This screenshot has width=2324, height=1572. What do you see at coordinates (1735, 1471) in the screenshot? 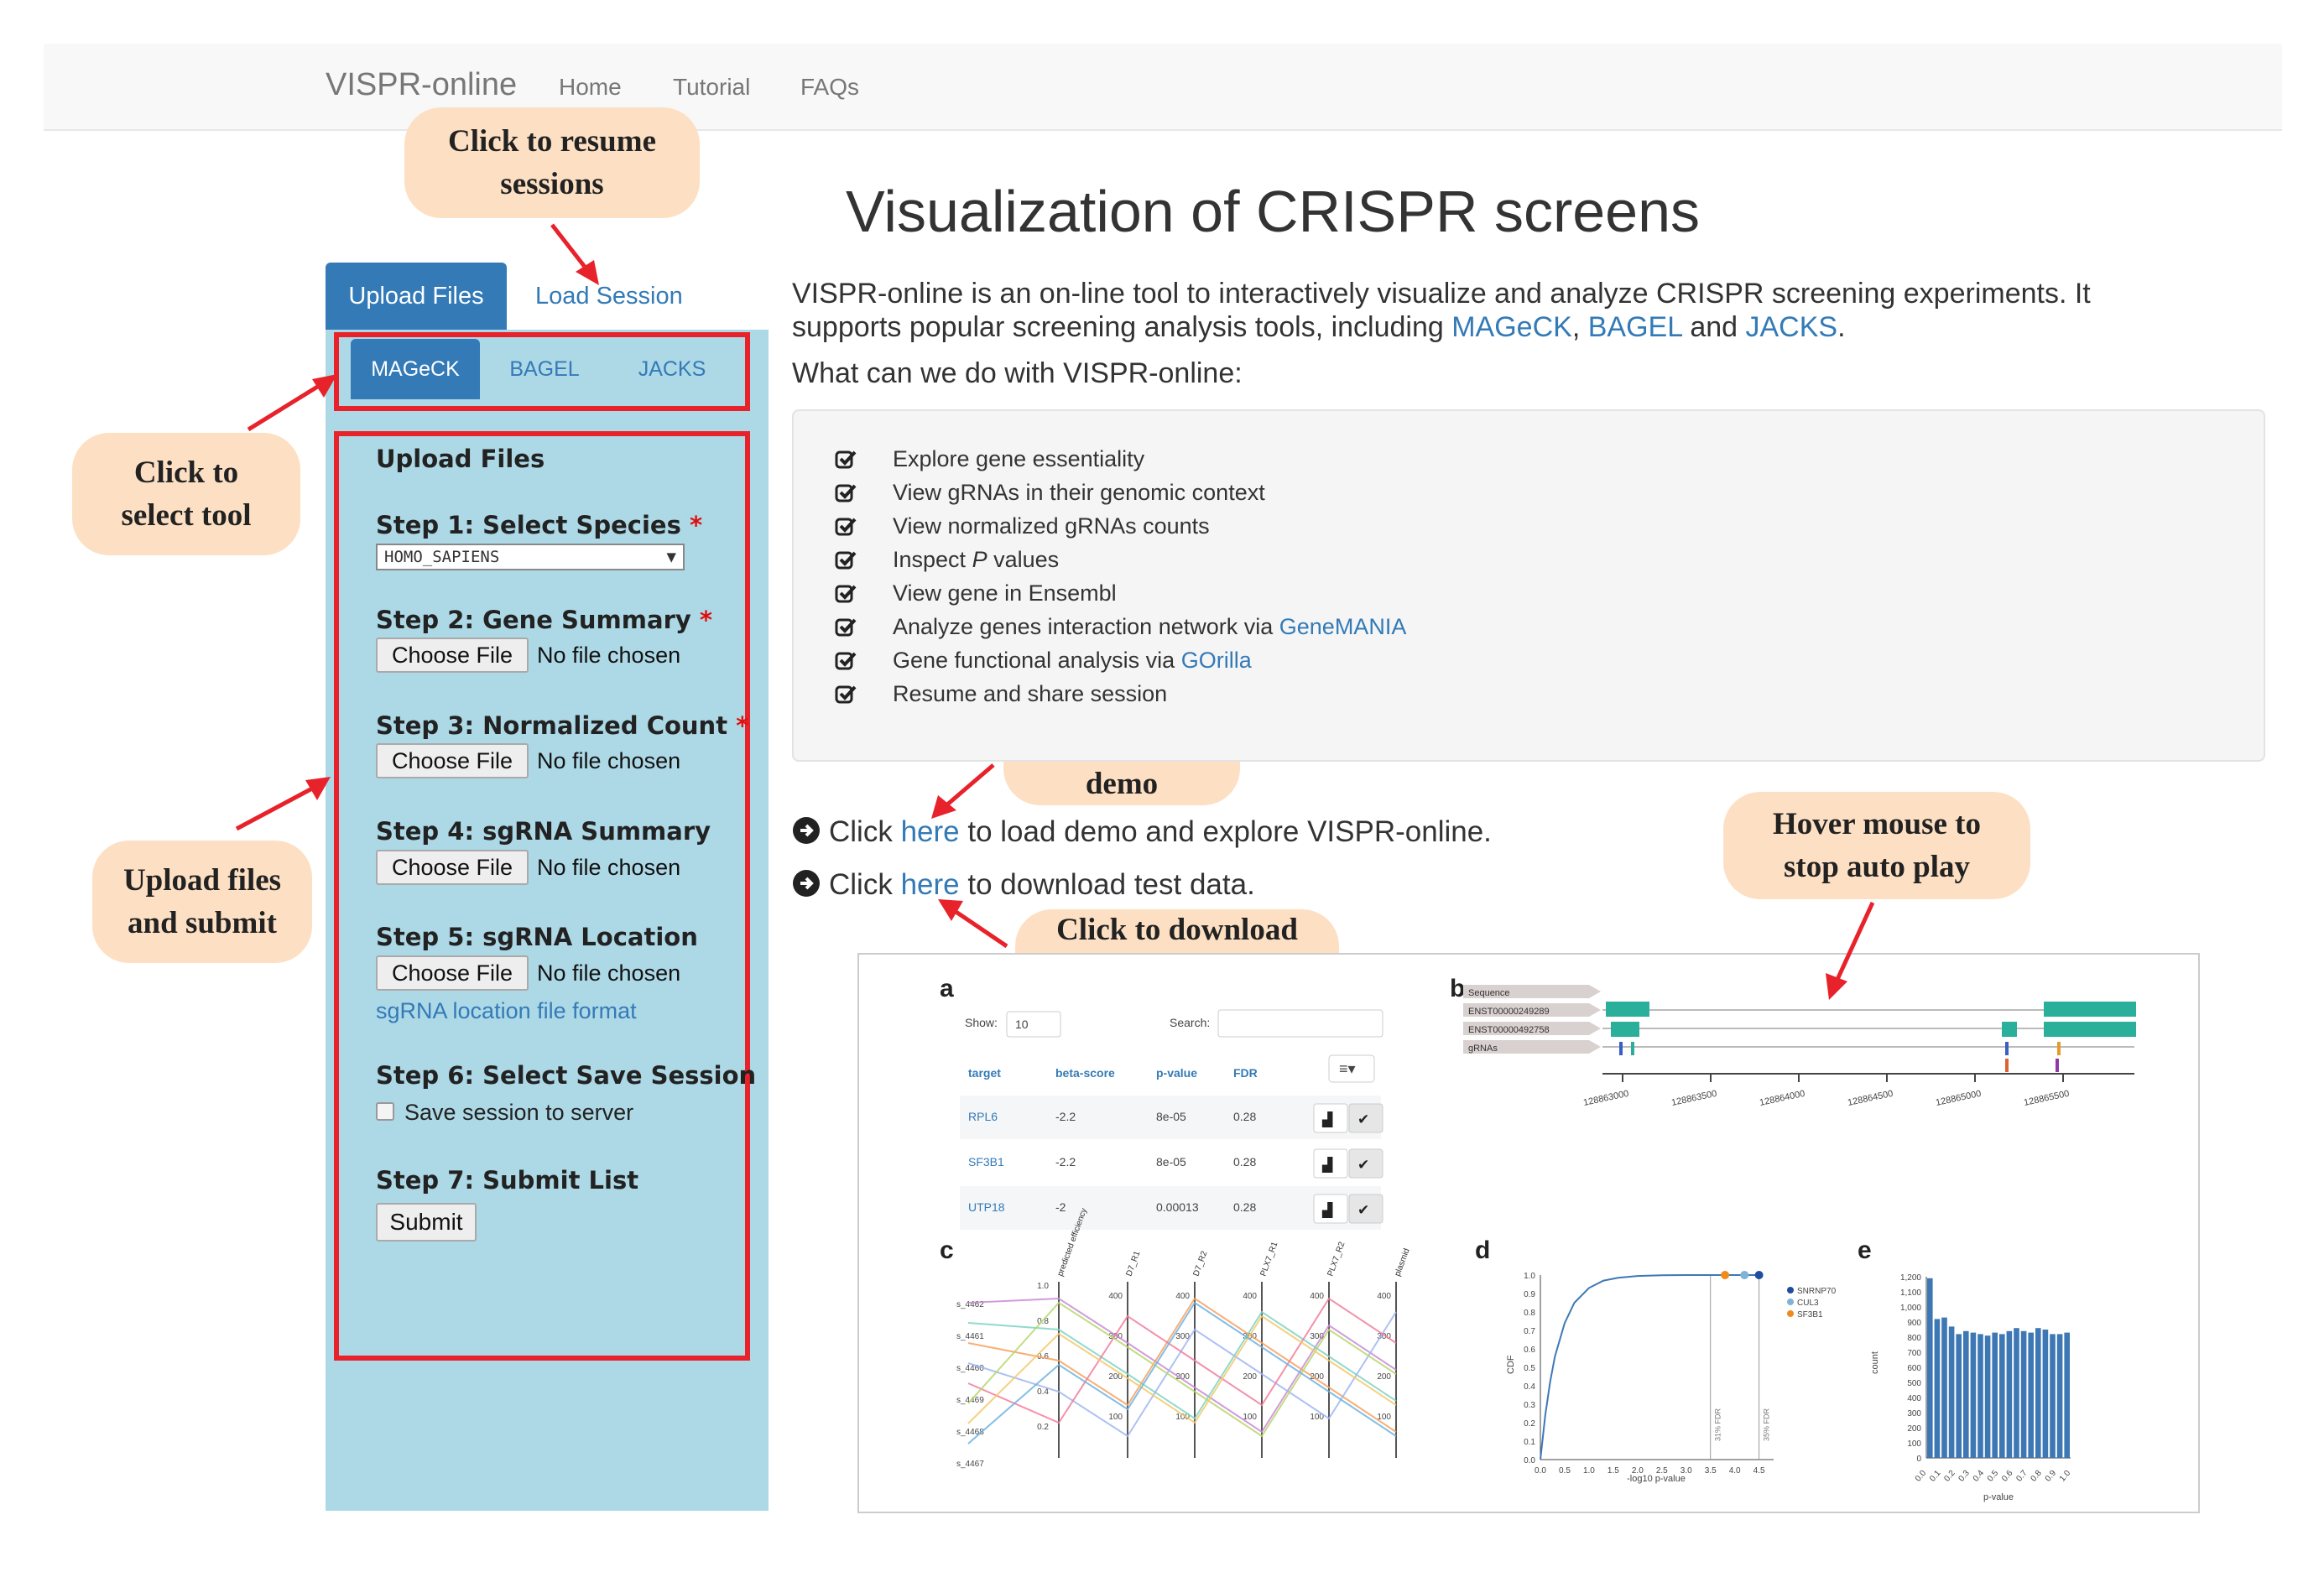
I see `cdf-x-tick: 4.0` at bounding box center [1735, 1471].